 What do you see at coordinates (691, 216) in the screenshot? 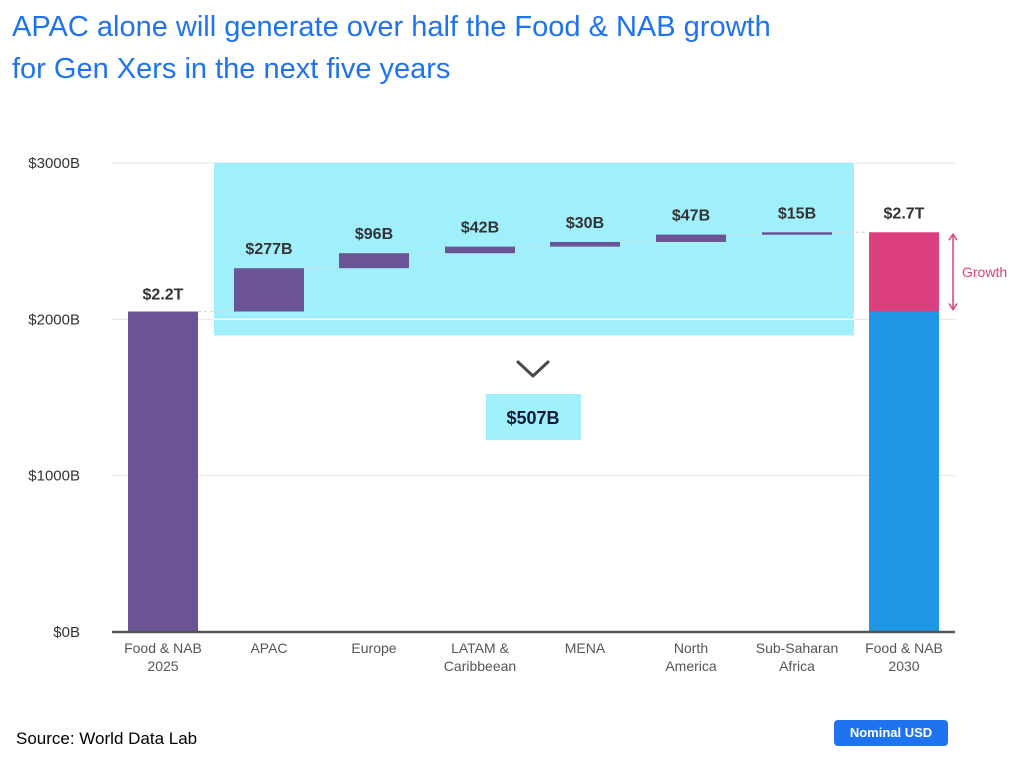
I see `data-label: $47B` at bounding box center [691, 216].